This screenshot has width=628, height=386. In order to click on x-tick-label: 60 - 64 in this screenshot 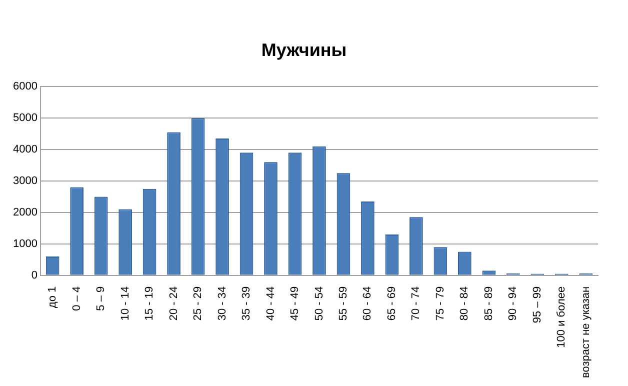, I will do `click(368, 303)`.